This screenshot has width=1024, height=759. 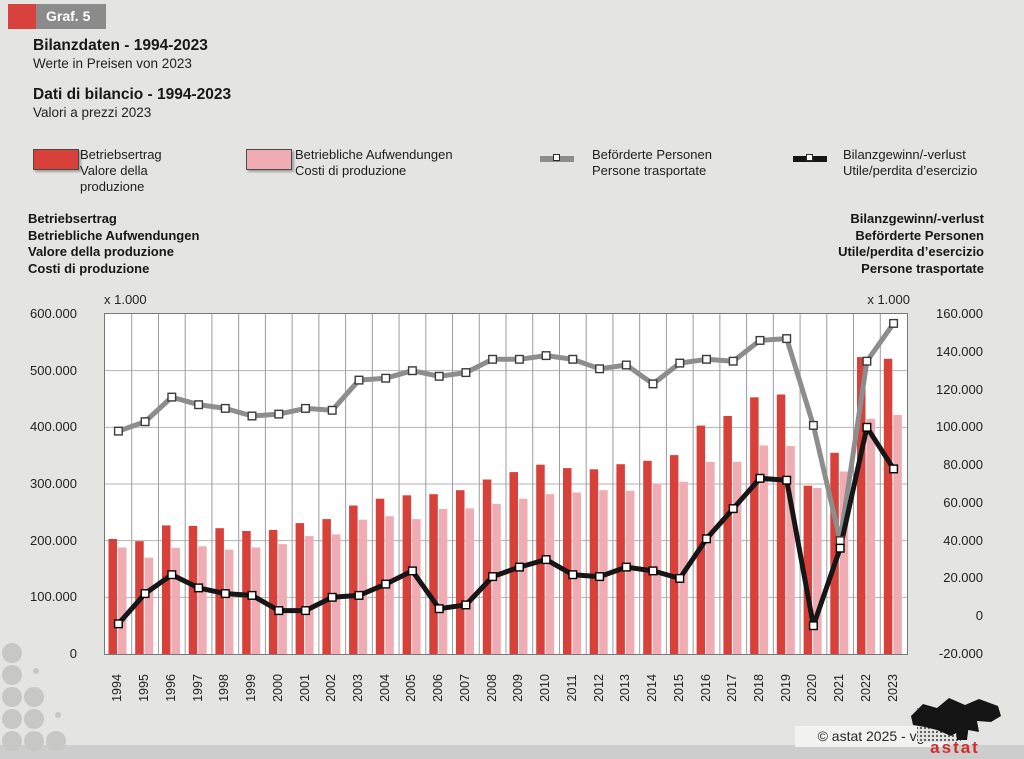 I want to click on right-axis-tick: -20.000, so click(x=960, y=653).